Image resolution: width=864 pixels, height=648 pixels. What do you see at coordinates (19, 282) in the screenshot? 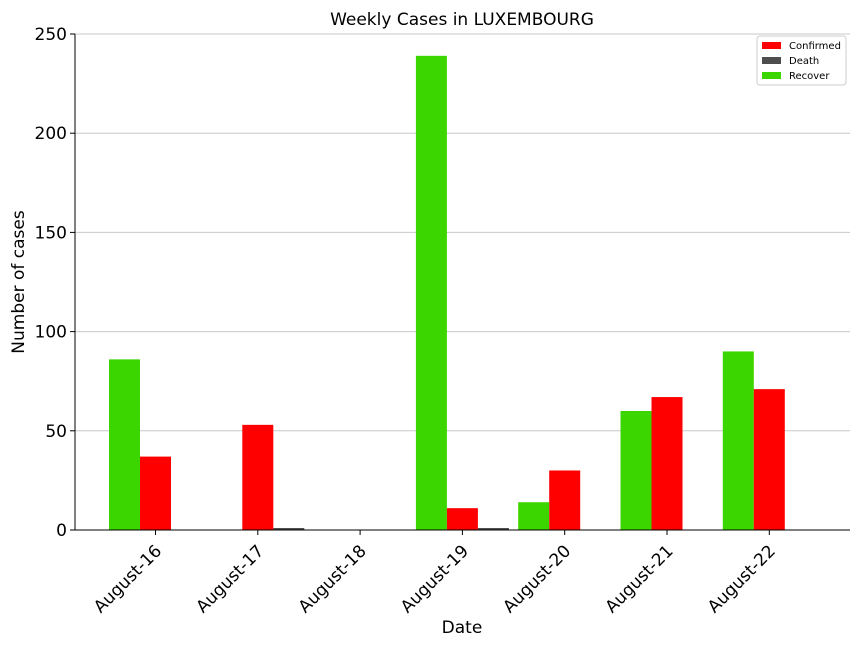
I see `y-axis-title: Number of cases` at bounding box center [19, 282].